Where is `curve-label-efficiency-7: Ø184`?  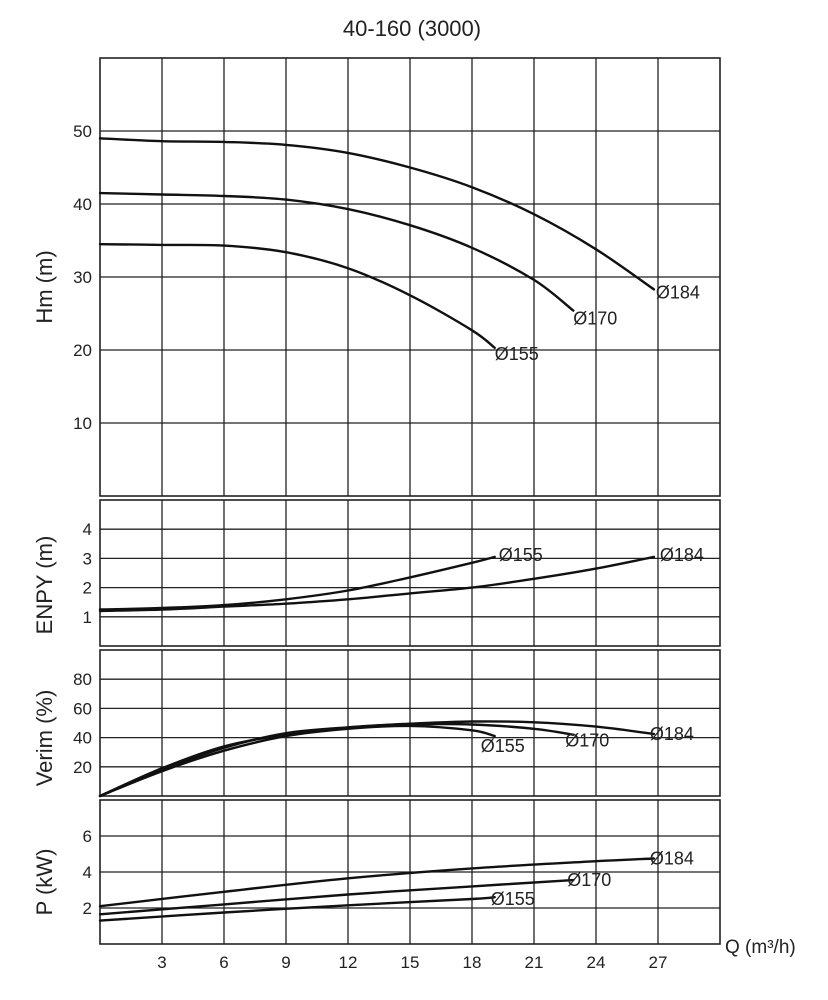
curve-label-efficiency-7: Ø184 is located at coordinates (672, 734).